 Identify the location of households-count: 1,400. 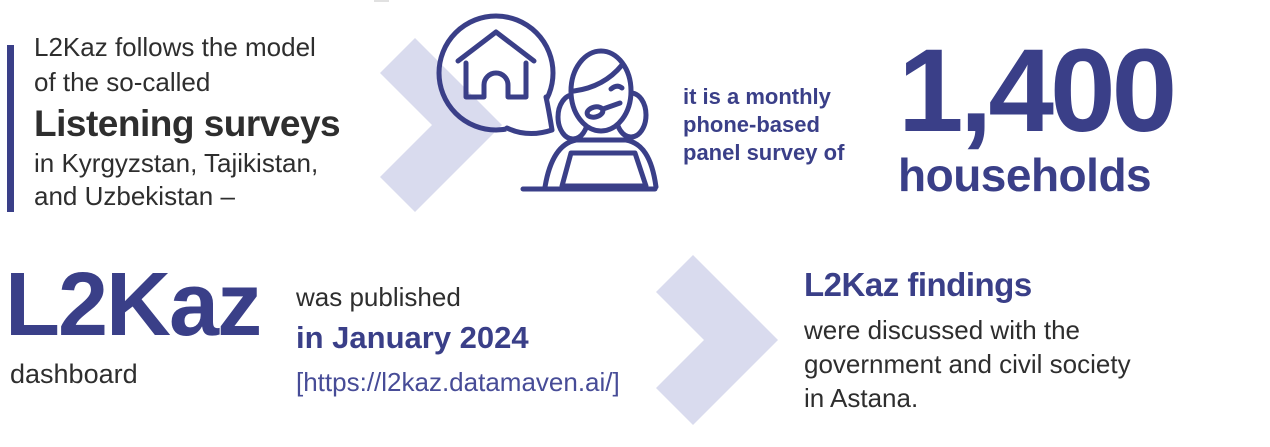
(1037, 91).